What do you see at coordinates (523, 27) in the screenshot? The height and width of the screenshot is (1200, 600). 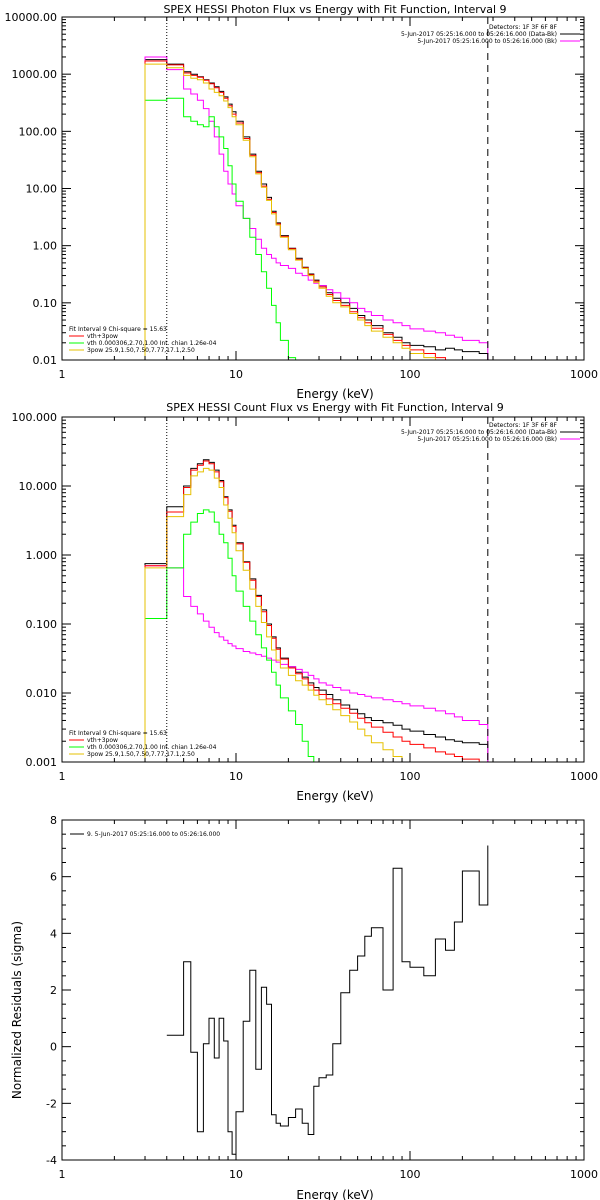 I see `photon-legend-detectors: Detectors: 1F 3F 6F 8F` at bounding box center [523, 27].